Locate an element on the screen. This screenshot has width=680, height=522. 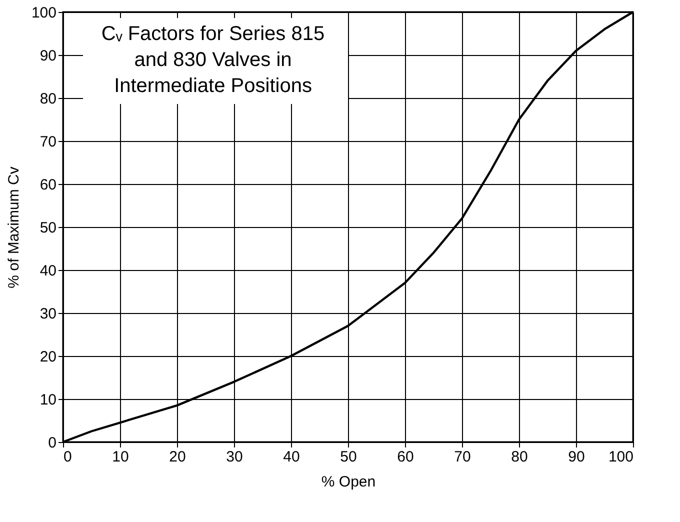
x-axis-title: % Open is located at coordinates (348, 482).